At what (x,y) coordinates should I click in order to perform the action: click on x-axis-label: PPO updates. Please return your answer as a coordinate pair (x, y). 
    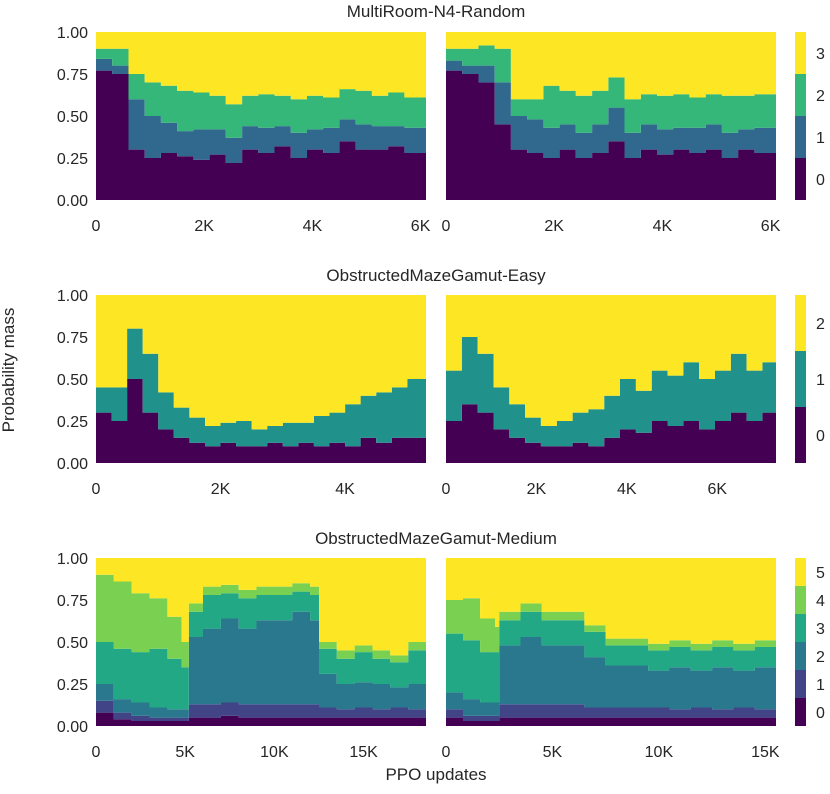
    Looking at the image, I should click on (435, 774).